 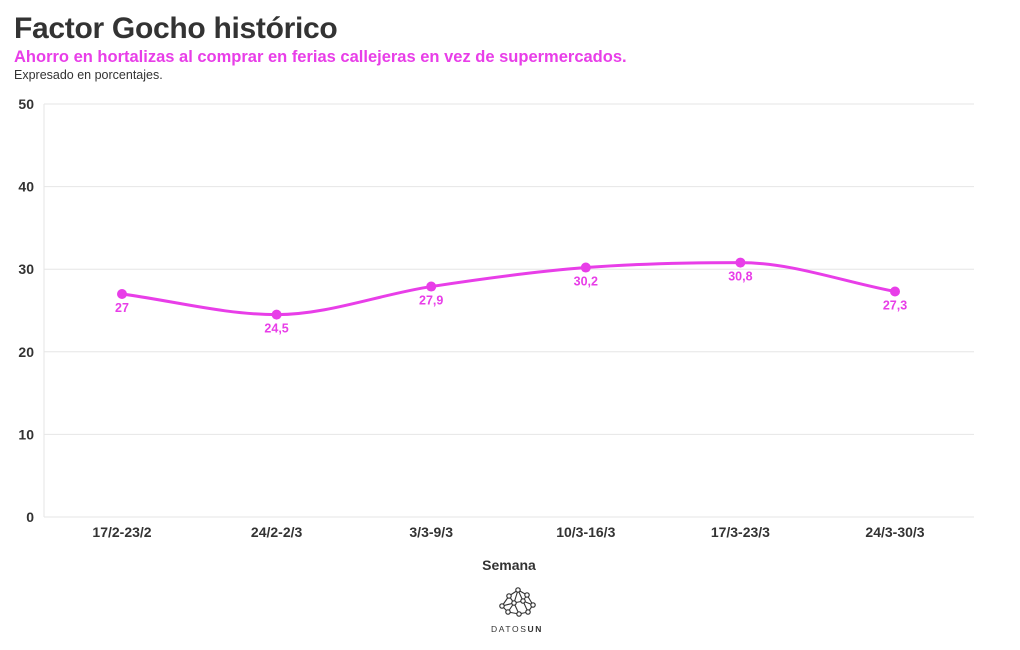 I want to click on y-tick-label: 20, so click(x=26, y=352).